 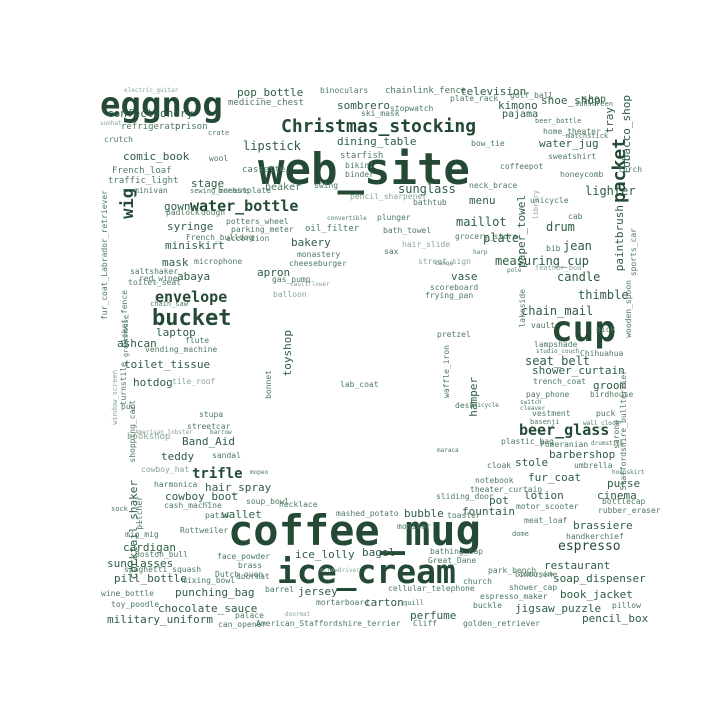 What do you see at coordinates (326, 185) in the screenshot?
I see `word-cloud-term: swing` at bounding box center [326, 185].